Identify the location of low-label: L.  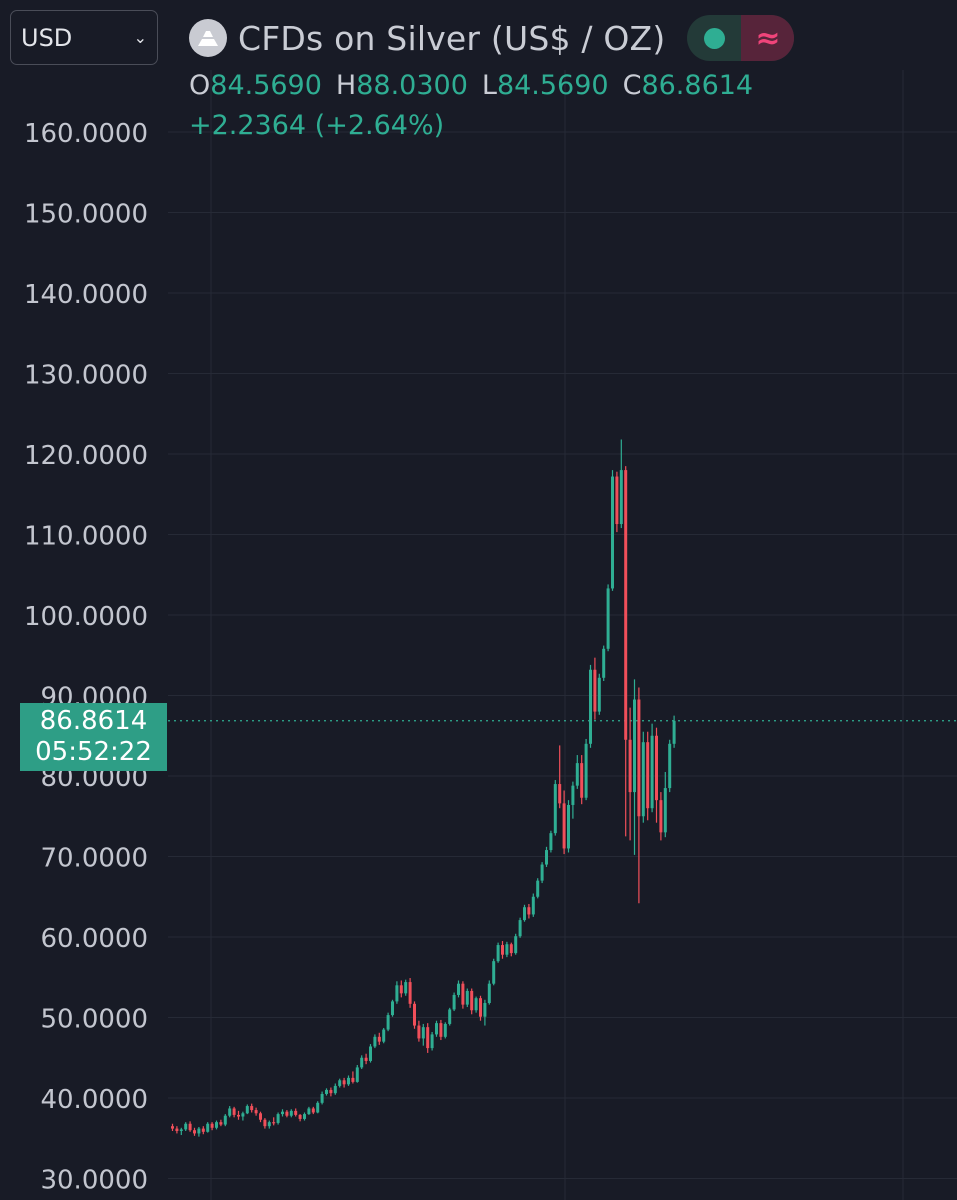
(489, 85).